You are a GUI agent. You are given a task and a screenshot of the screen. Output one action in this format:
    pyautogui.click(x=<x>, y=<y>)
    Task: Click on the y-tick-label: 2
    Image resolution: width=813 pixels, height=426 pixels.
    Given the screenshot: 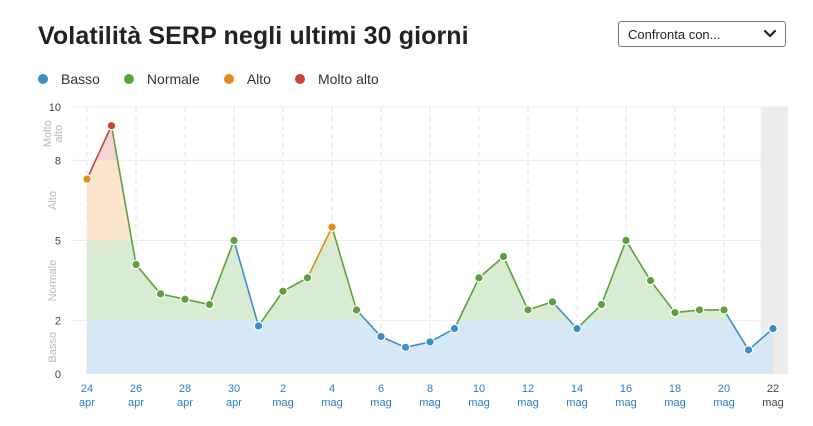 What is the action you would take?
    pyautogui.click(x=58, y=322)
    